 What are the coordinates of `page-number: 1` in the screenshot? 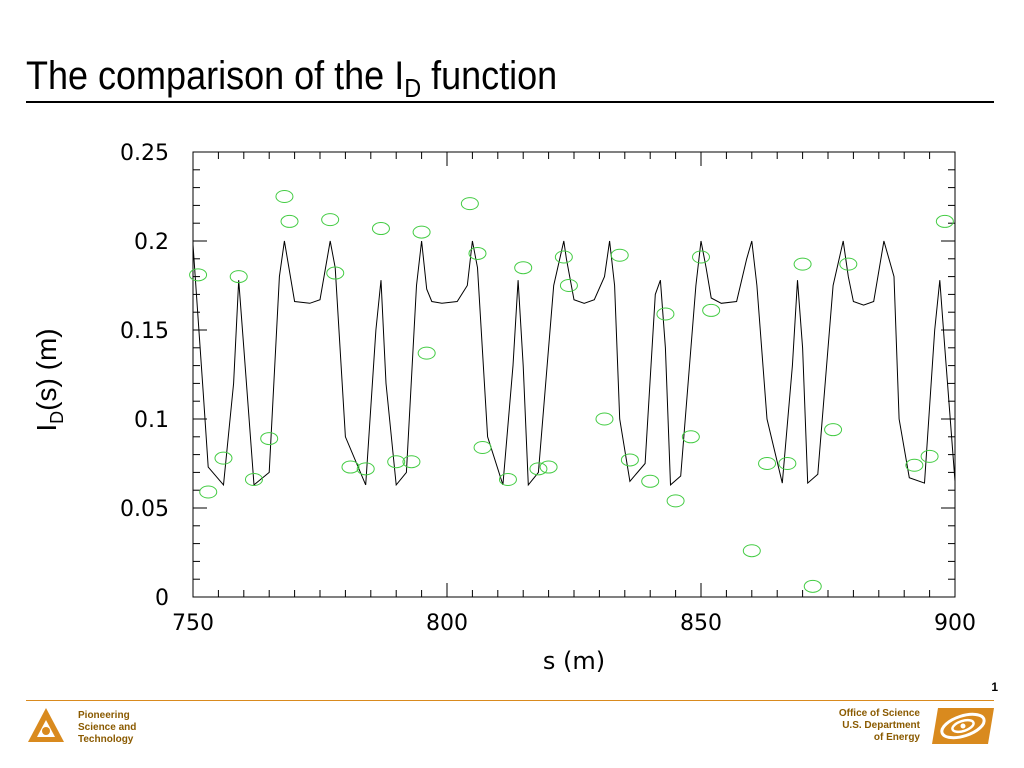 It's located at (994, 687).